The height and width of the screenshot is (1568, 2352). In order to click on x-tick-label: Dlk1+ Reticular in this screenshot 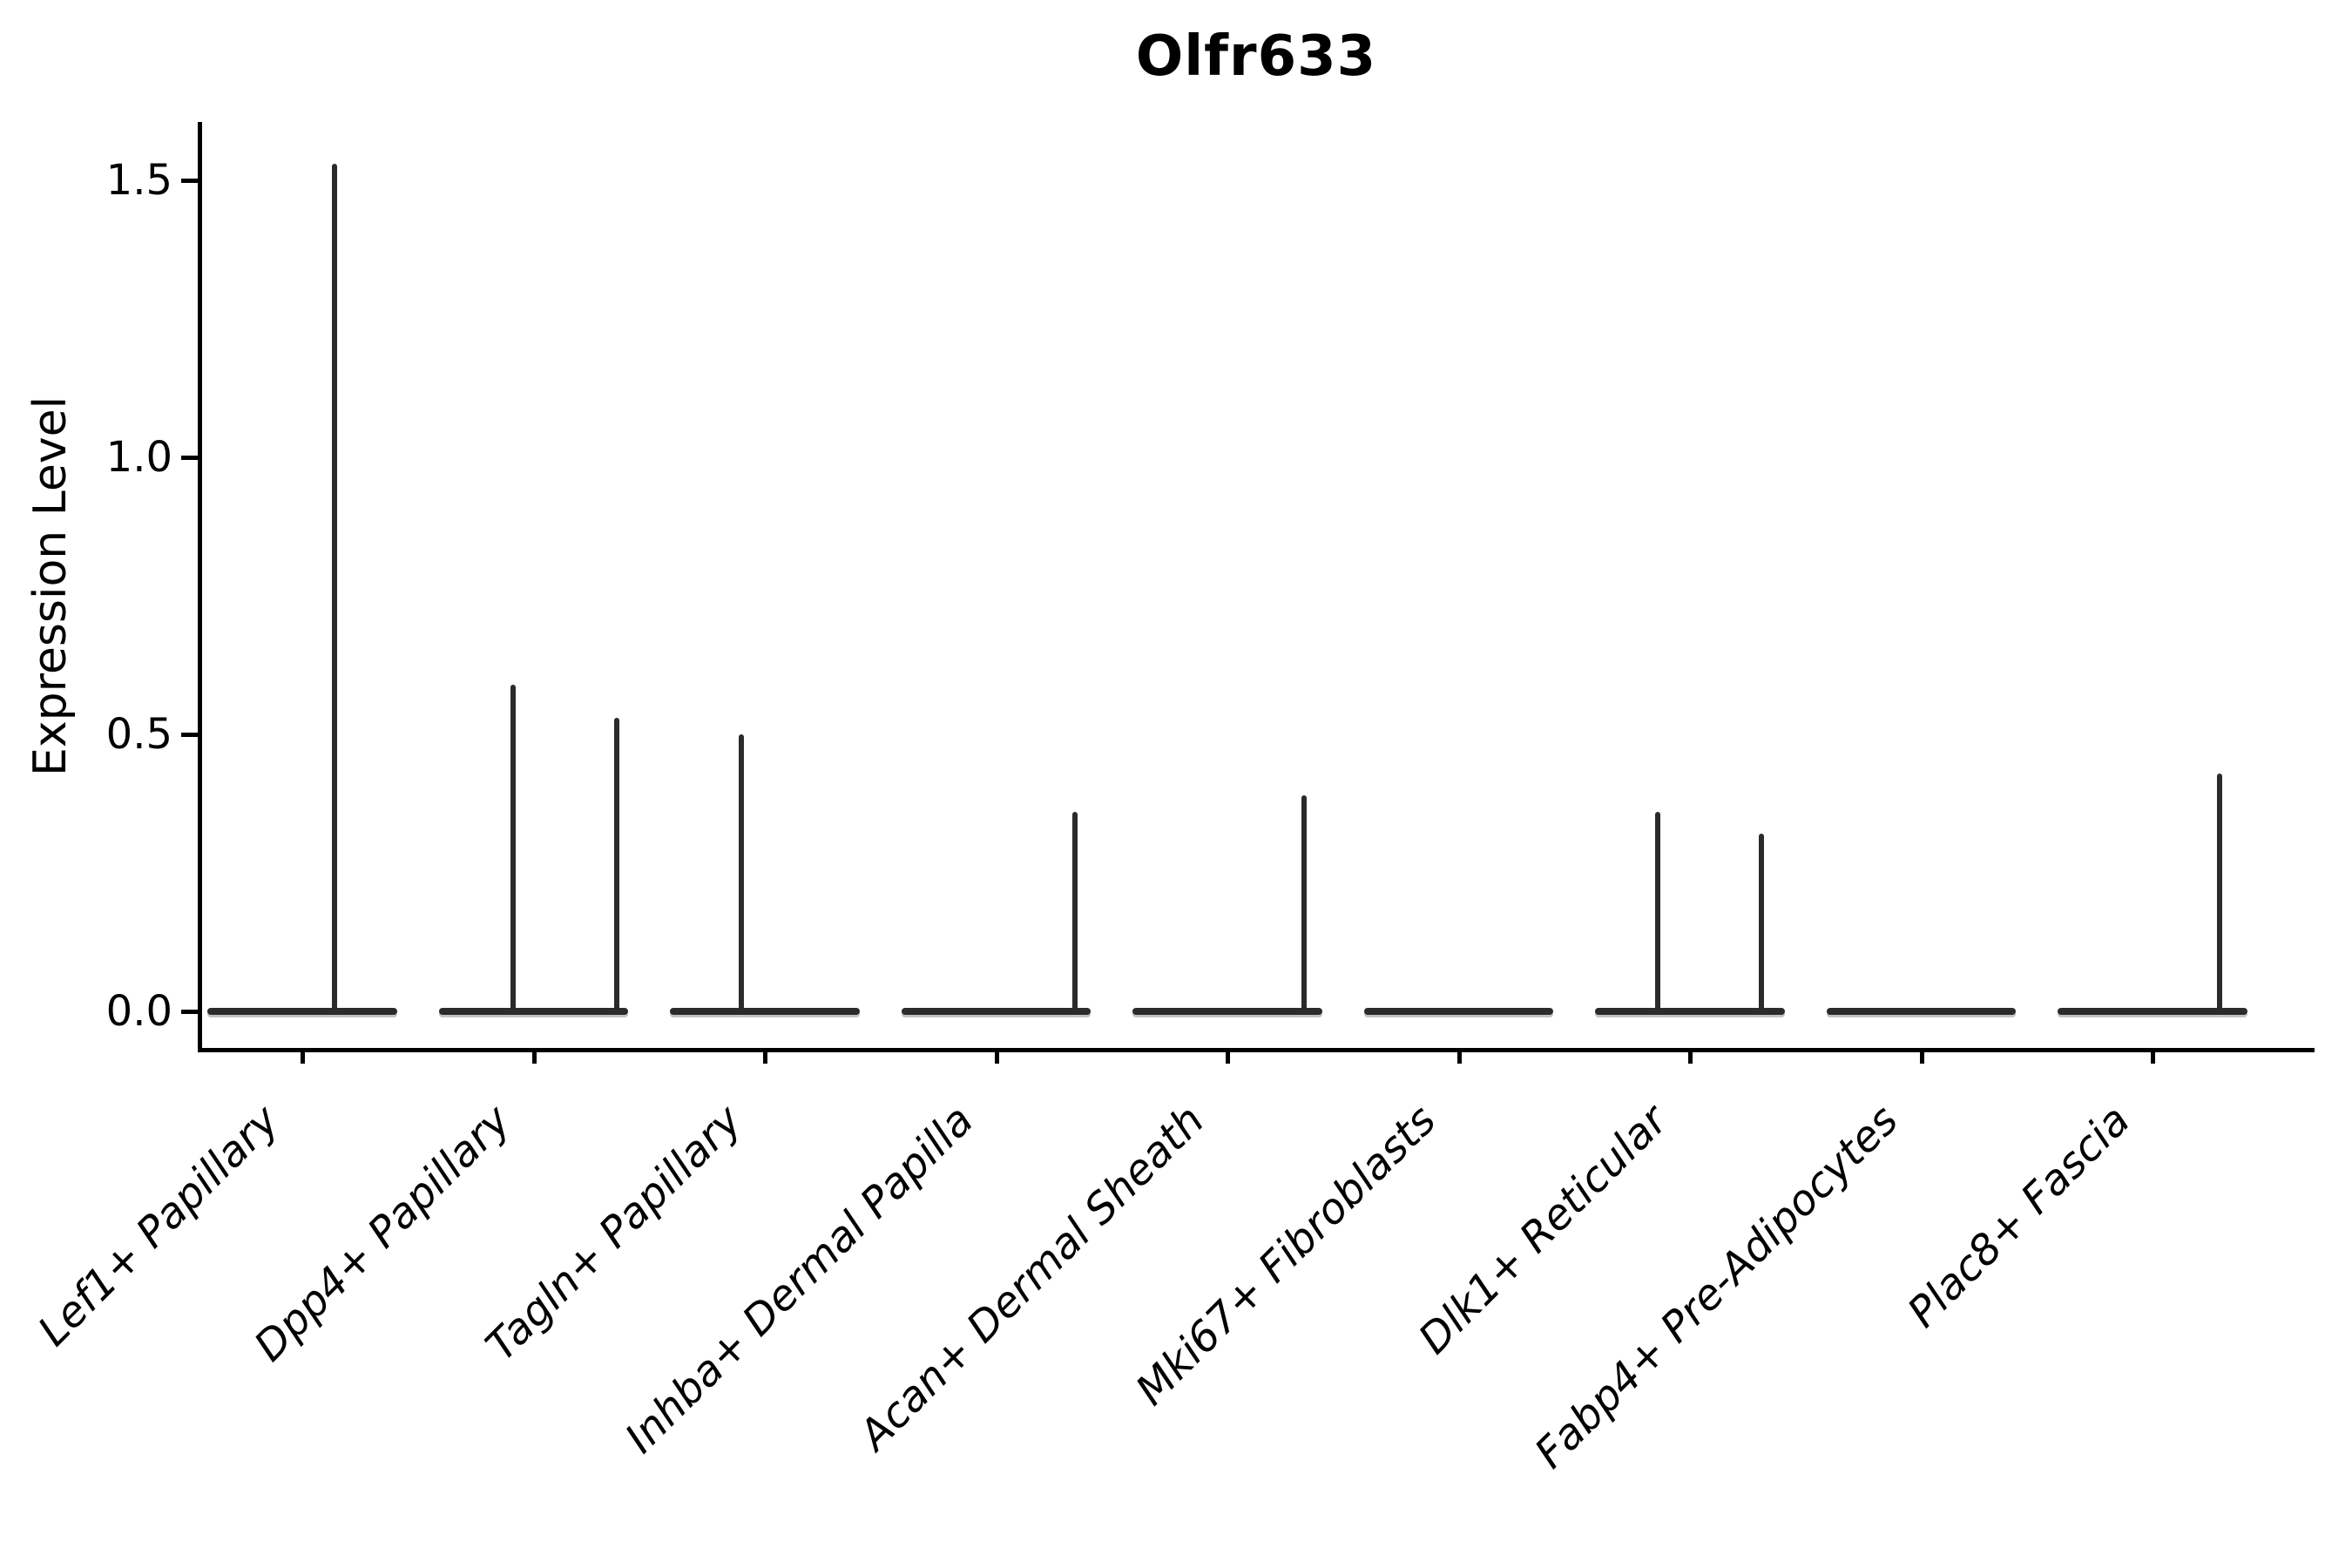, I will do `click(1543, 1230)`.